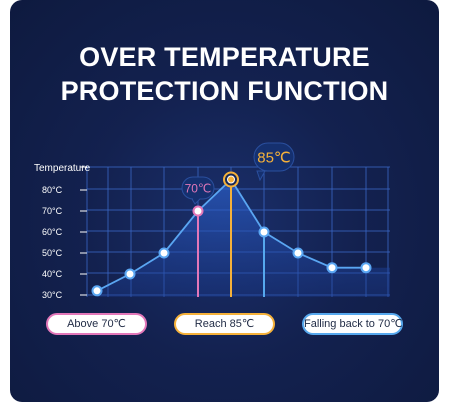 This screenshot has height=402, width=450. I want to click on title-line-2: PROTECTION FUNCTION, so click(224, 91).